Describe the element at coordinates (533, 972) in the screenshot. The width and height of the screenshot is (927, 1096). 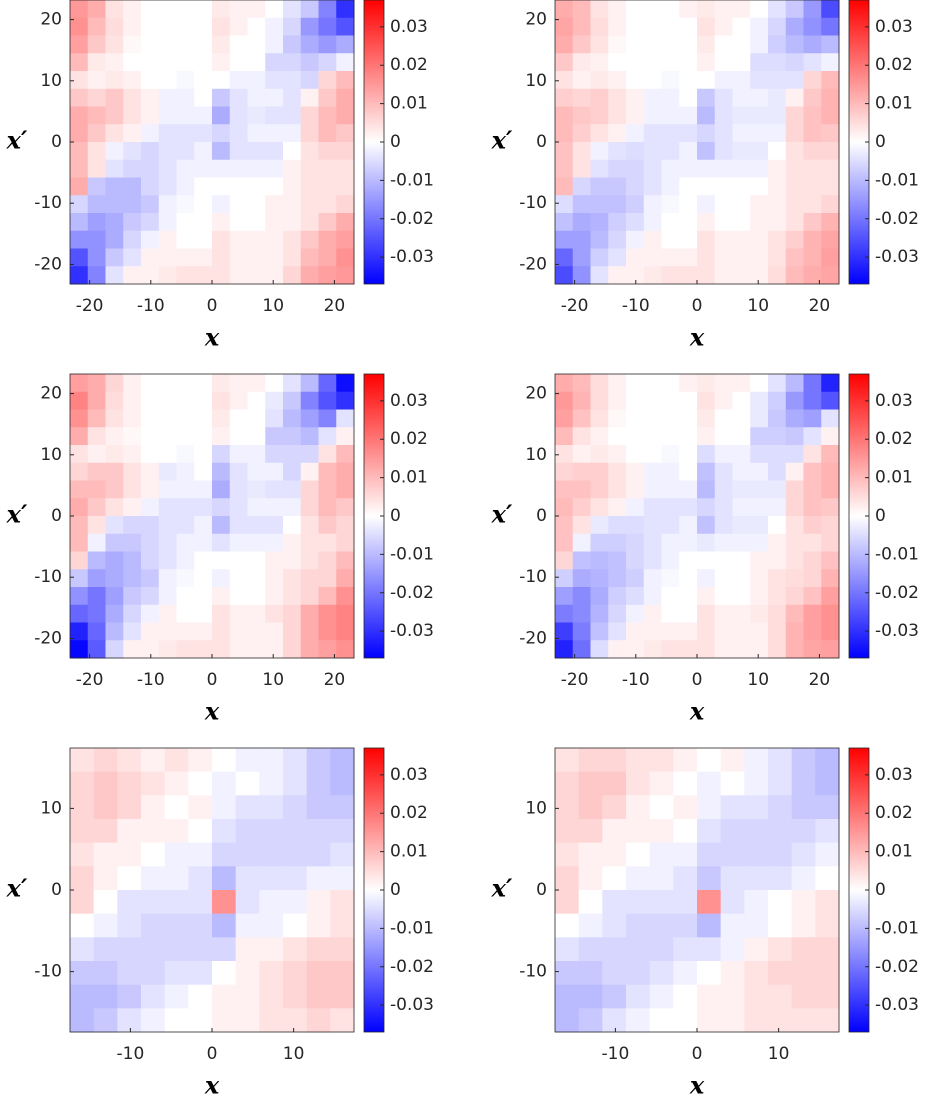
I see `y-tick-label: -10` at that location.